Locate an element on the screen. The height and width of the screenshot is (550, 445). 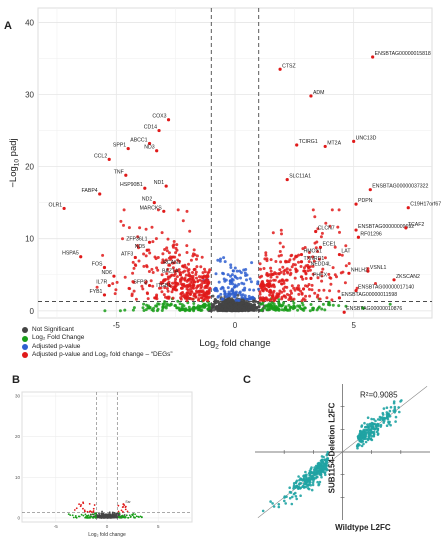
point-label: VSNL1 is located at coordinates (378, 268).